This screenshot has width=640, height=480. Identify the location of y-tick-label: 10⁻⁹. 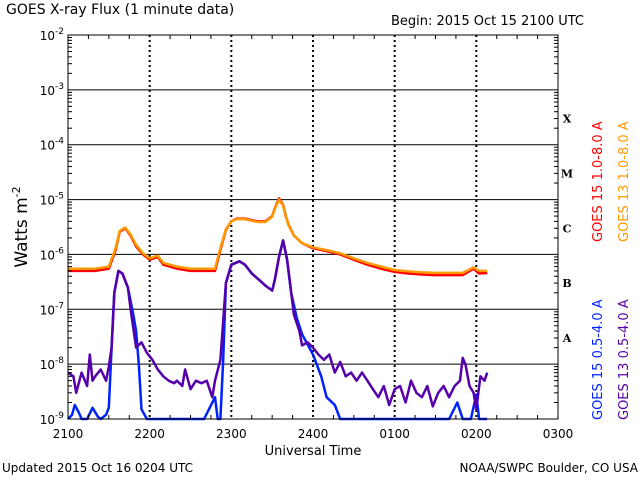
(52, 419).